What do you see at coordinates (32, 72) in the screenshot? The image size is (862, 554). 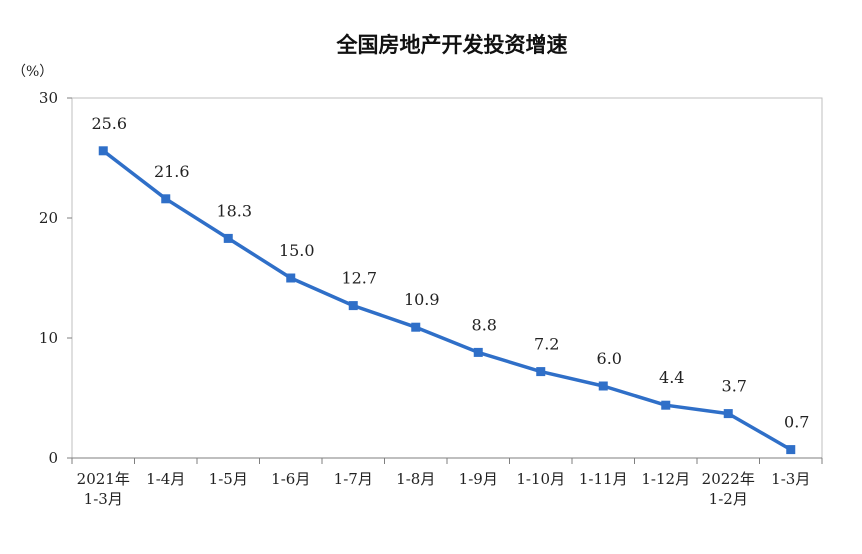 I see `y-axis-unit-label: （%）` at bounding box center [32, 72].